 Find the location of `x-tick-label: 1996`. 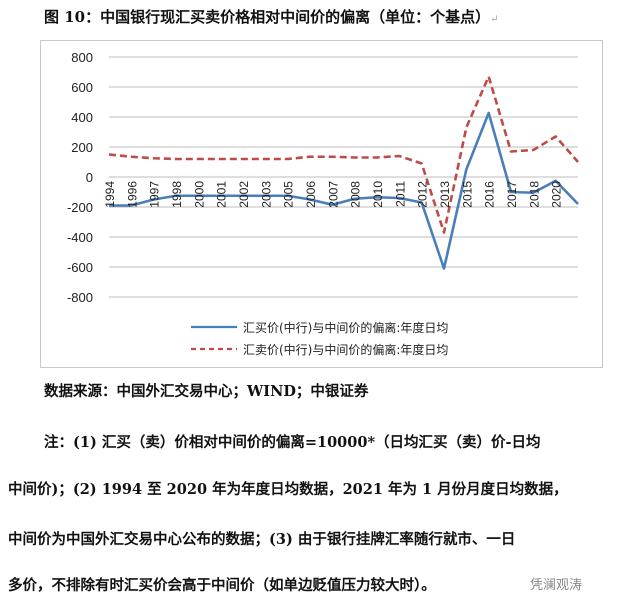

x-tick-label: 1996 is located at coordinates (132, 194).